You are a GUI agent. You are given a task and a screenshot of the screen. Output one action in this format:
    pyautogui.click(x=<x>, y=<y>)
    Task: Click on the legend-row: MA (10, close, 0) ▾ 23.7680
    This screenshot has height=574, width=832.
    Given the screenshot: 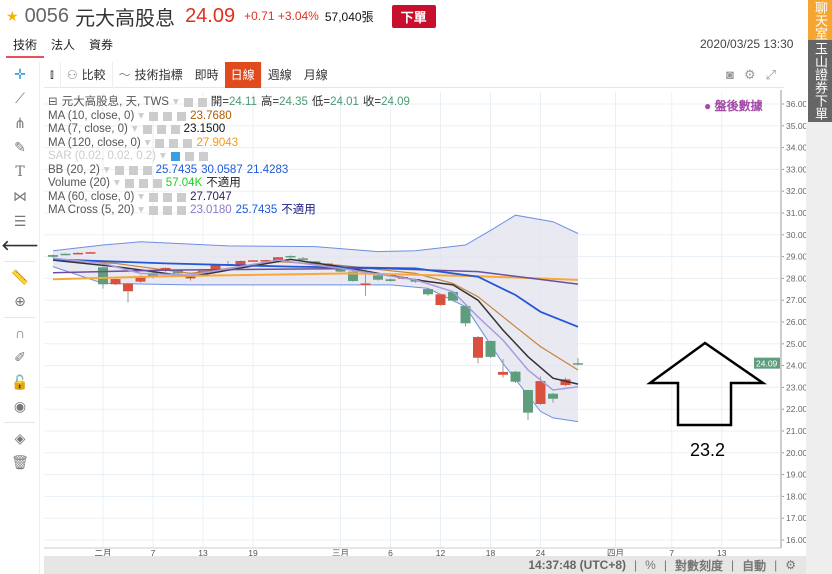 What is the action you would take?
    pyautogui.click(x=140, y=115)
    